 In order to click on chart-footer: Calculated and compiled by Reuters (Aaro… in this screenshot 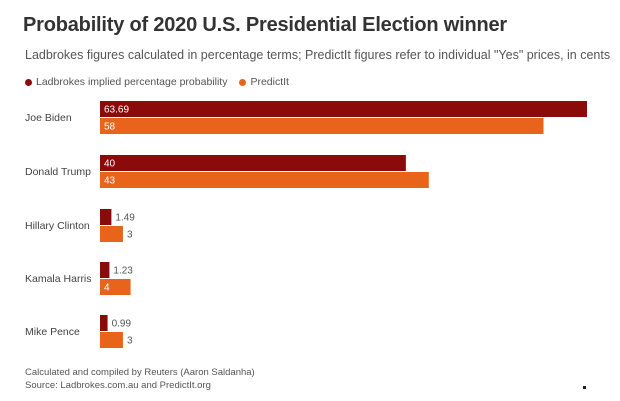, I will do `click(140, 379)`.